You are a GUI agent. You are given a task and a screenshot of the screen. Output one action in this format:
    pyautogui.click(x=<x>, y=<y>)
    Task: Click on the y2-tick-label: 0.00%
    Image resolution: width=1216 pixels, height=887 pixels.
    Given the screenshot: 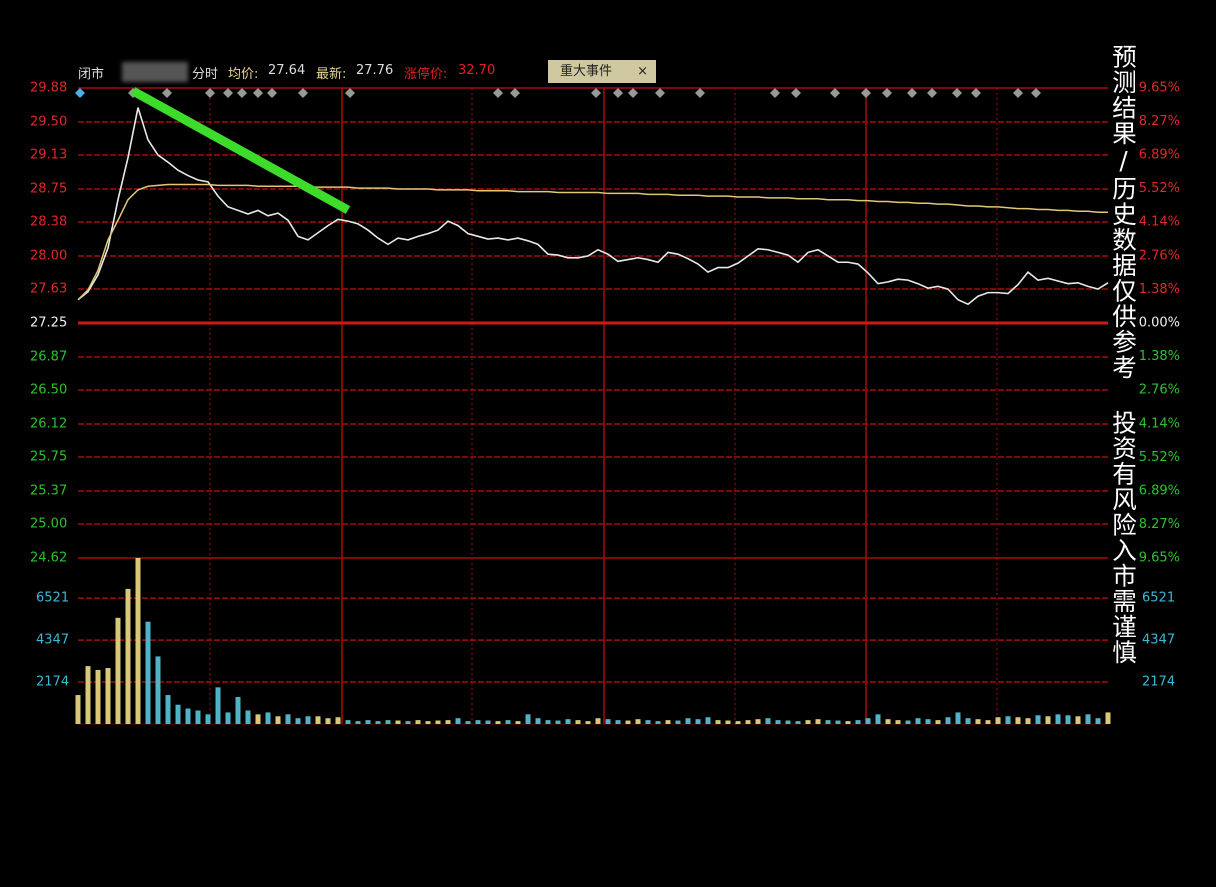 What is the action you would take?
    pyautogui.click(x=1159, y=323)
    